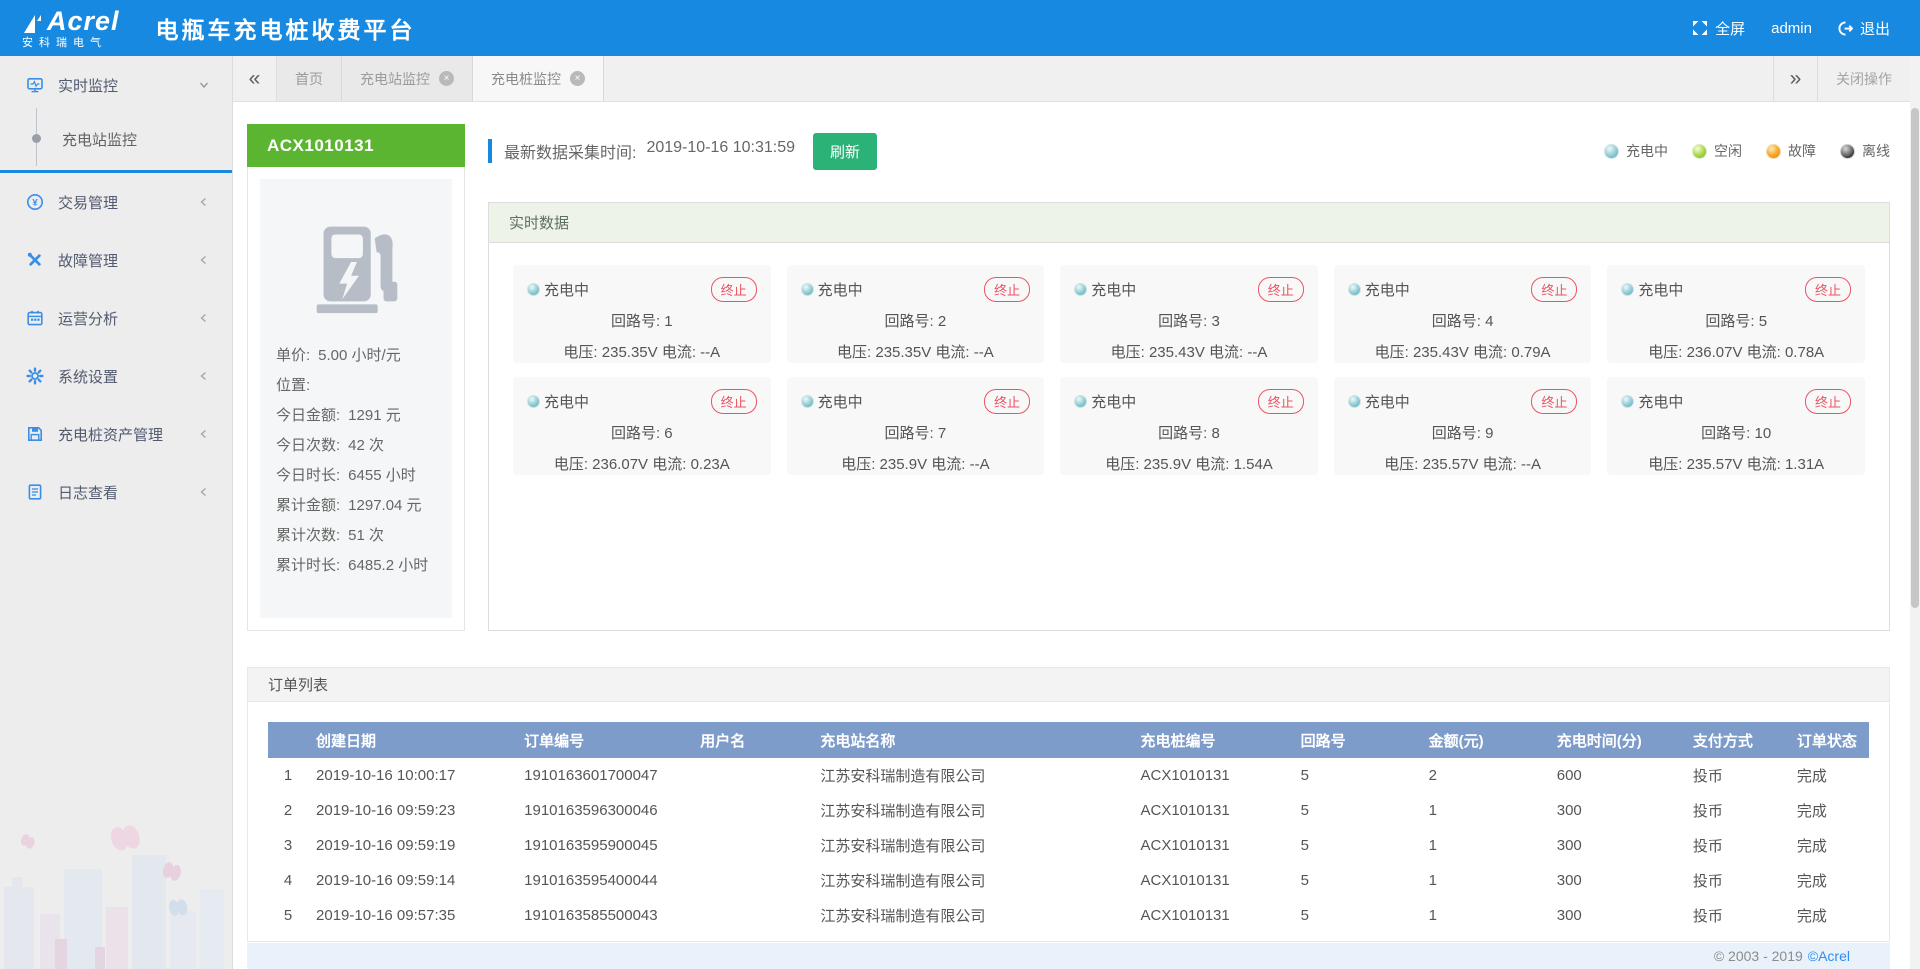 The image size is (1920, 969). Describe the element at coordinates (1531, 352) in the screenshot. I see `current-value: 0.79A` at that location.